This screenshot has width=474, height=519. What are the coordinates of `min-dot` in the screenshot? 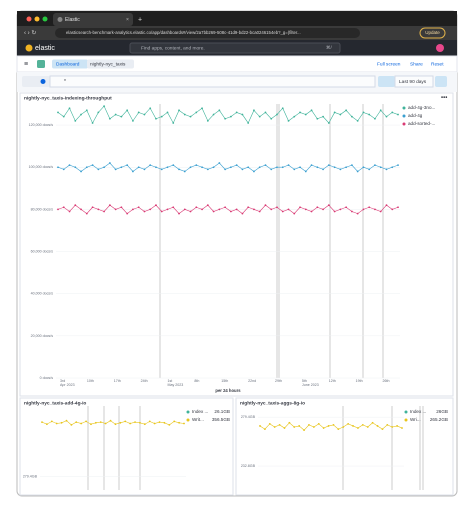 It's located at (37, 19).